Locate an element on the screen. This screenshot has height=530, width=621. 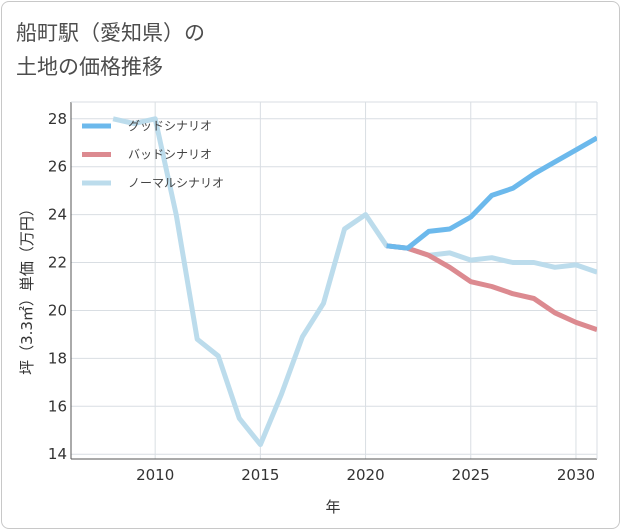
legend-label: ノーマルシナリオ is located at coordinates (176, 183).